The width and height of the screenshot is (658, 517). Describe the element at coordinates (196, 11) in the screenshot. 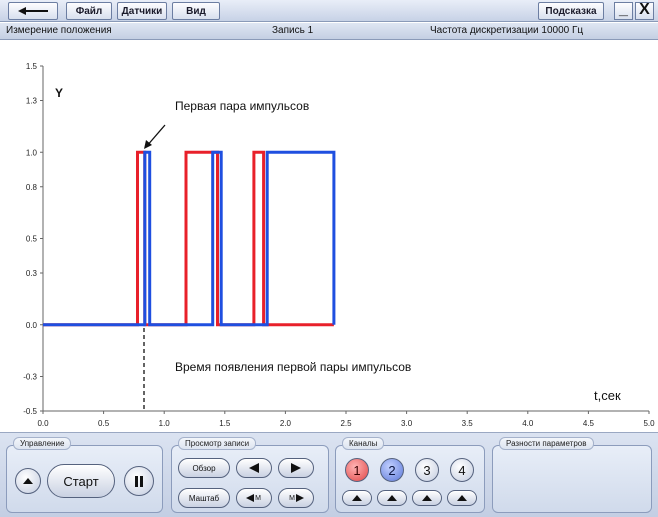

I see `menu-view: Вид` at that location.